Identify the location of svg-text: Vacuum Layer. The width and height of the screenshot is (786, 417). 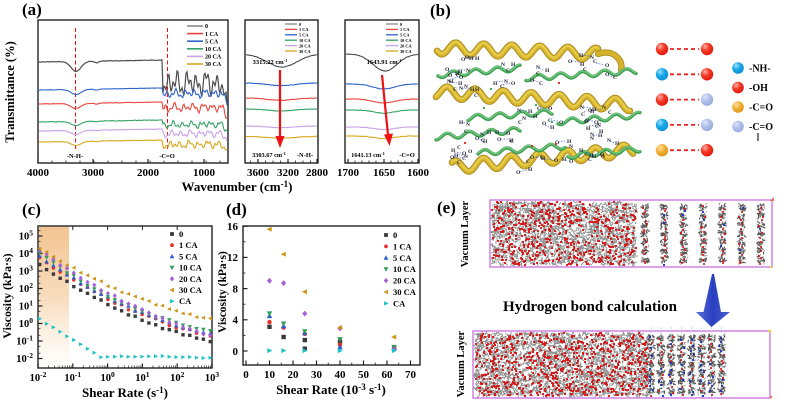
(465, 233).